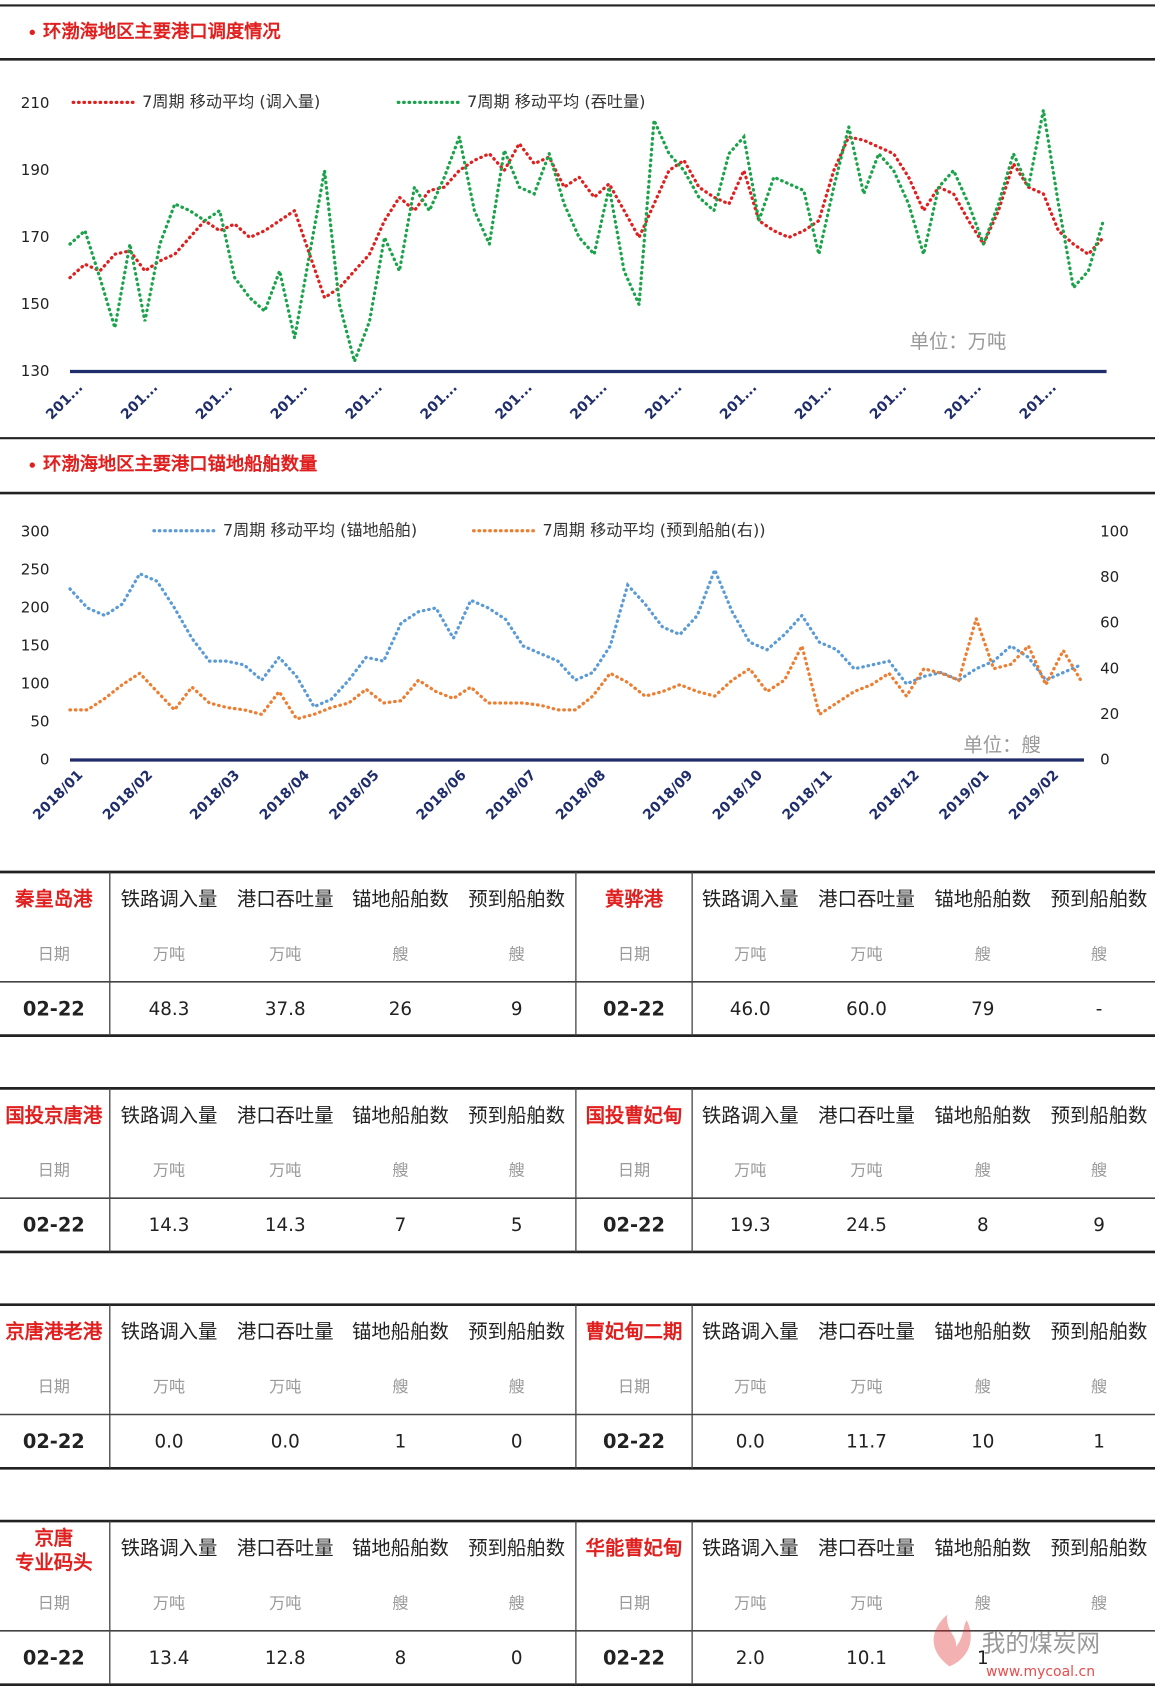  Describe the element at coordinates (634, 1548) in the screenshot. I see `port-name: 华能曹妃甸` at that location.